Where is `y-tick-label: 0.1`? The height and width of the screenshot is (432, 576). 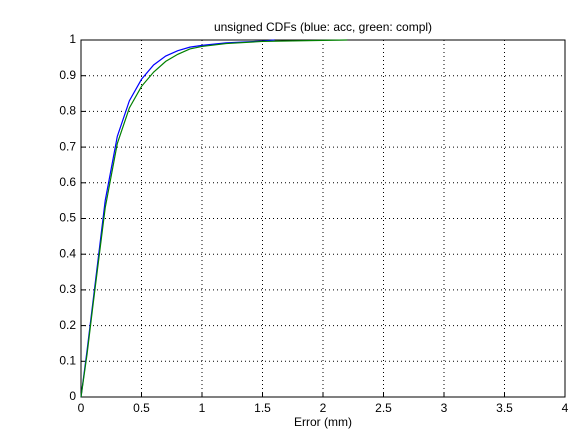
y-tick-label: 0.1 is located at coordinates (67, 360).